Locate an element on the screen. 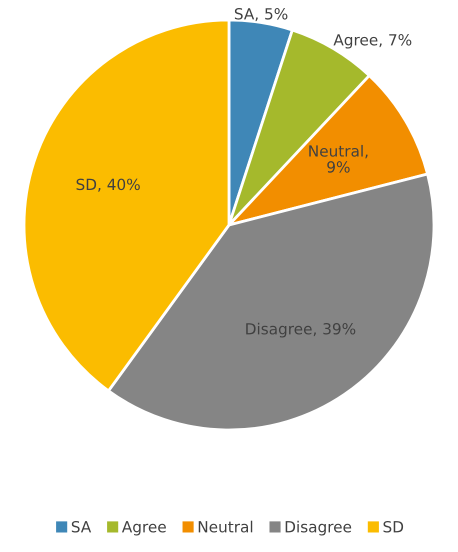  legend-label: SD is located at coordinates (394, 526).